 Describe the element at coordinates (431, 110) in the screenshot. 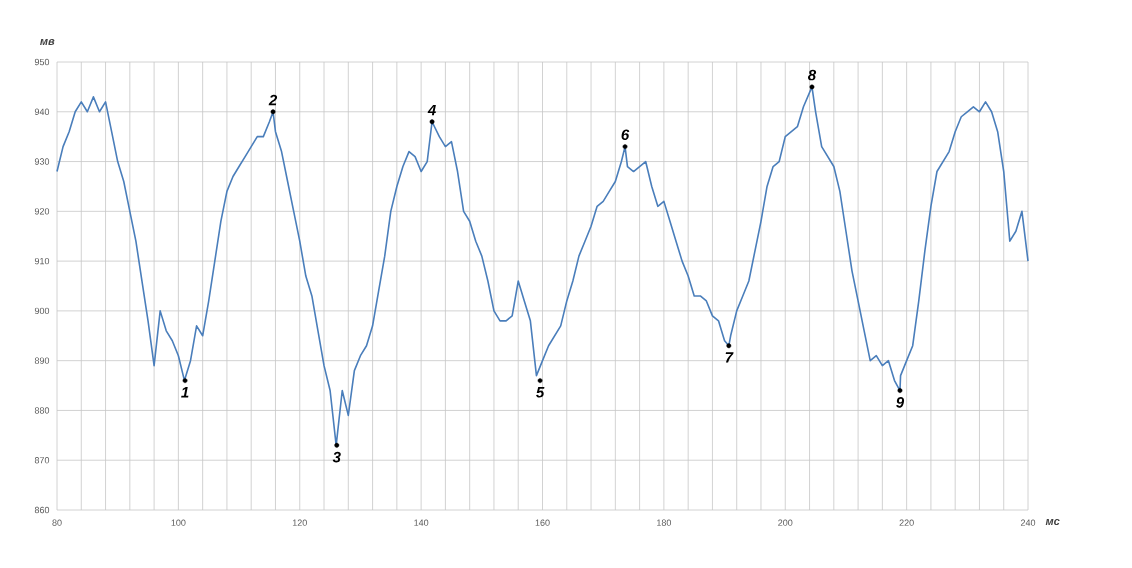

I see `annotation: 4` at that location.